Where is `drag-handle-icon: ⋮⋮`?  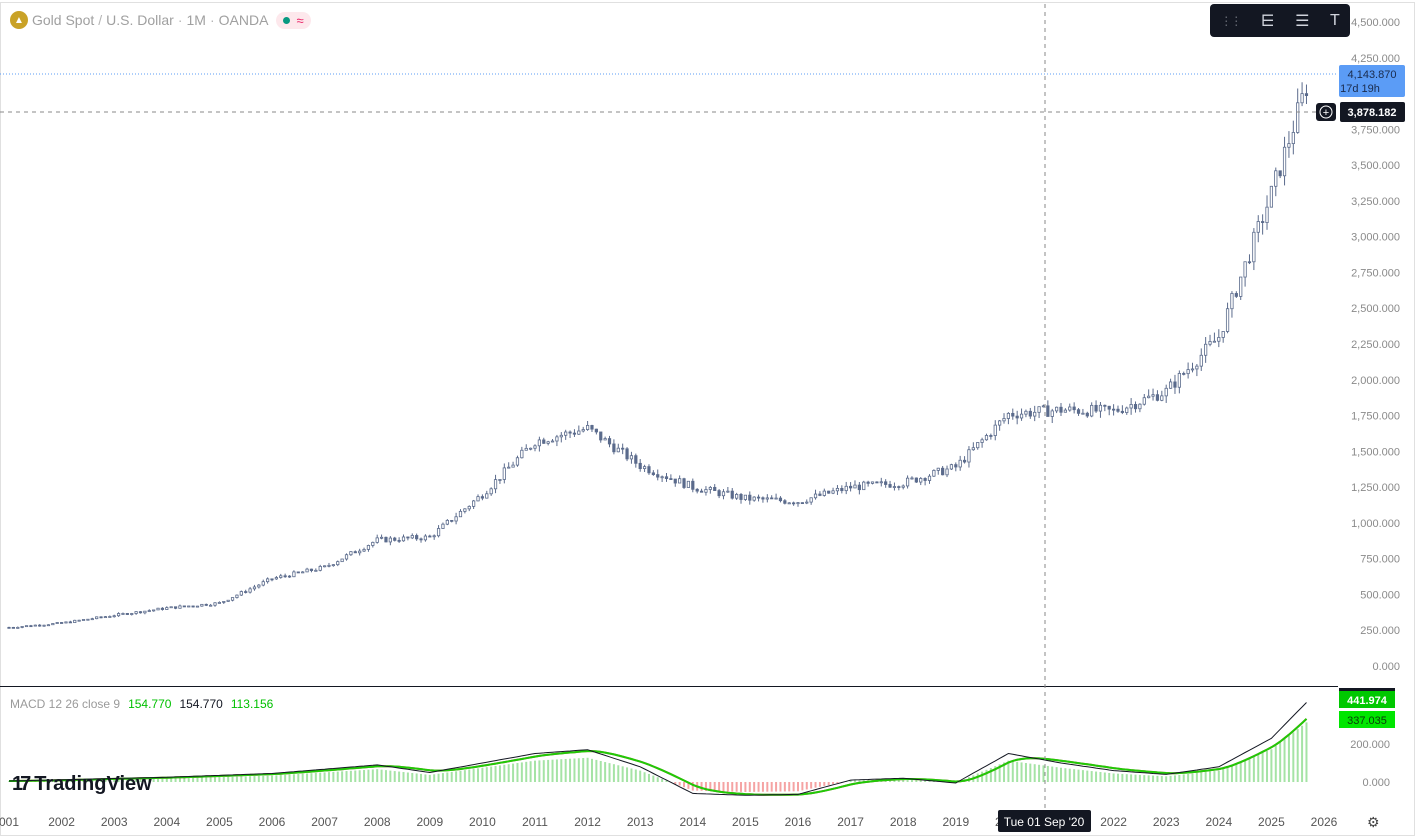
drag-handle-icon: ⋮⋮ is located at coordinates (1231, 20).